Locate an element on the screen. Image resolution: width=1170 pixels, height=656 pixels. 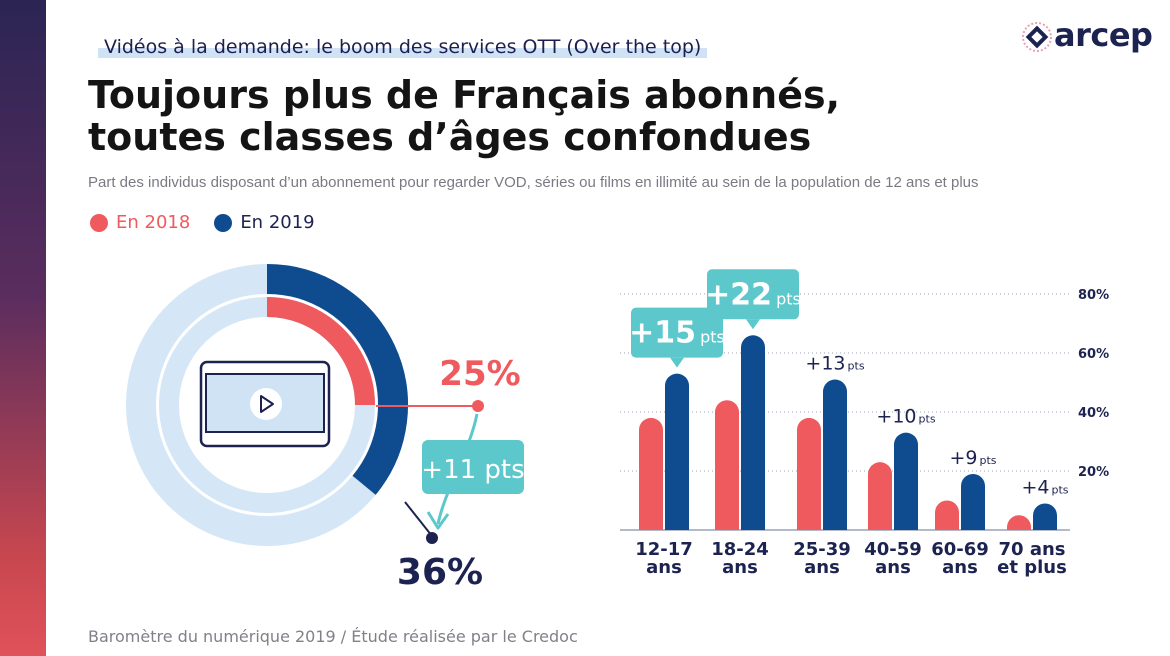
leader-dot-2018 is located at coordinates (478, 406).